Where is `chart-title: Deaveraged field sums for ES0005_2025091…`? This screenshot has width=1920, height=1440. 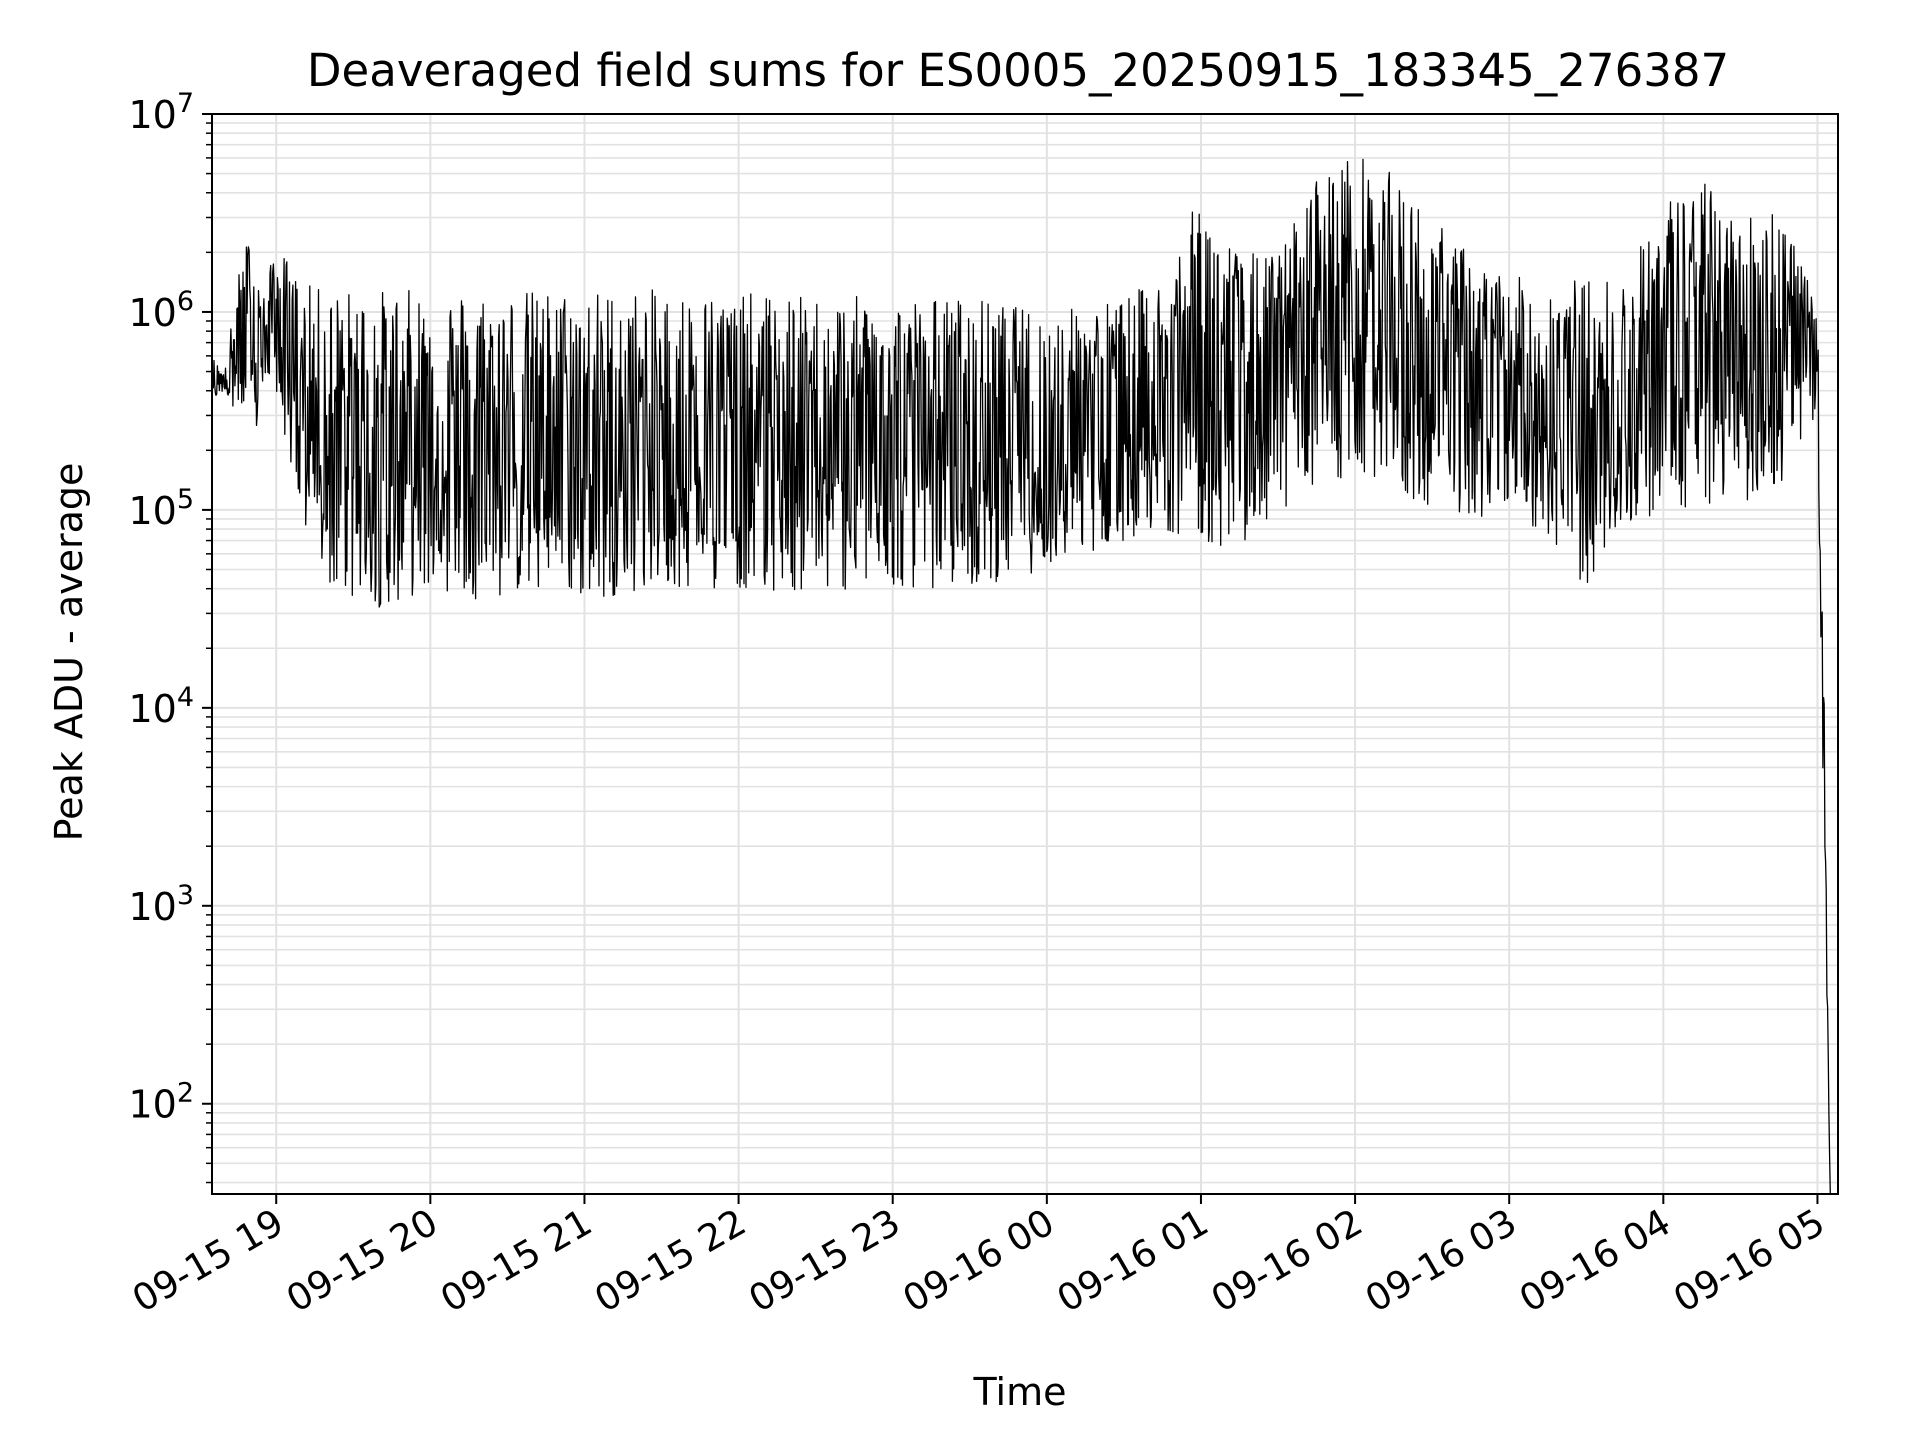
chart-title: Deaveraged field sums for ES0005_2025091… is located at coordinates (1018, 70).